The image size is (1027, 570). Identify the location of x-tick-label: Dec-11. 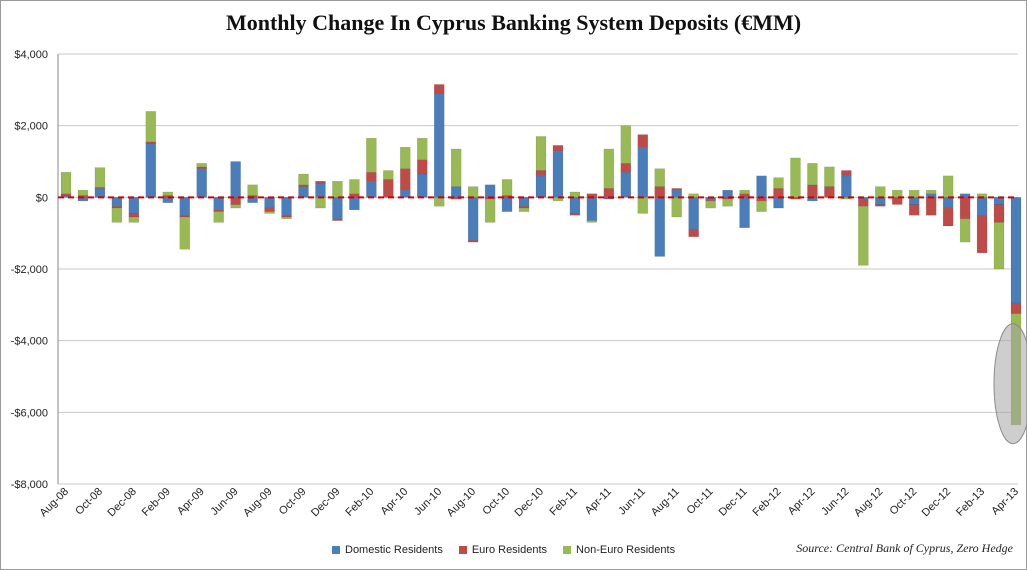
(733, 502).